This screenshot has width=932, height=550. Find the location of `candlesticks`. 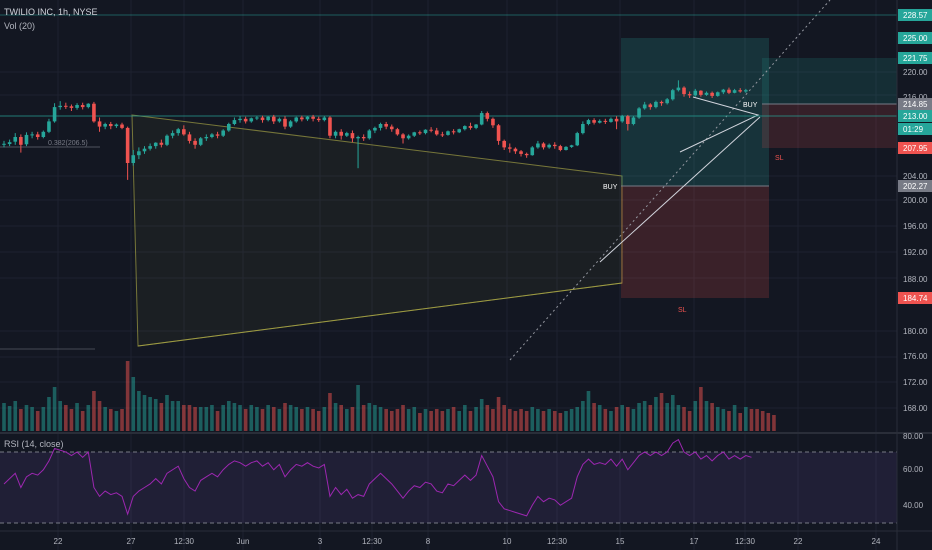

candlesticks is located at coordinates (375, 130).